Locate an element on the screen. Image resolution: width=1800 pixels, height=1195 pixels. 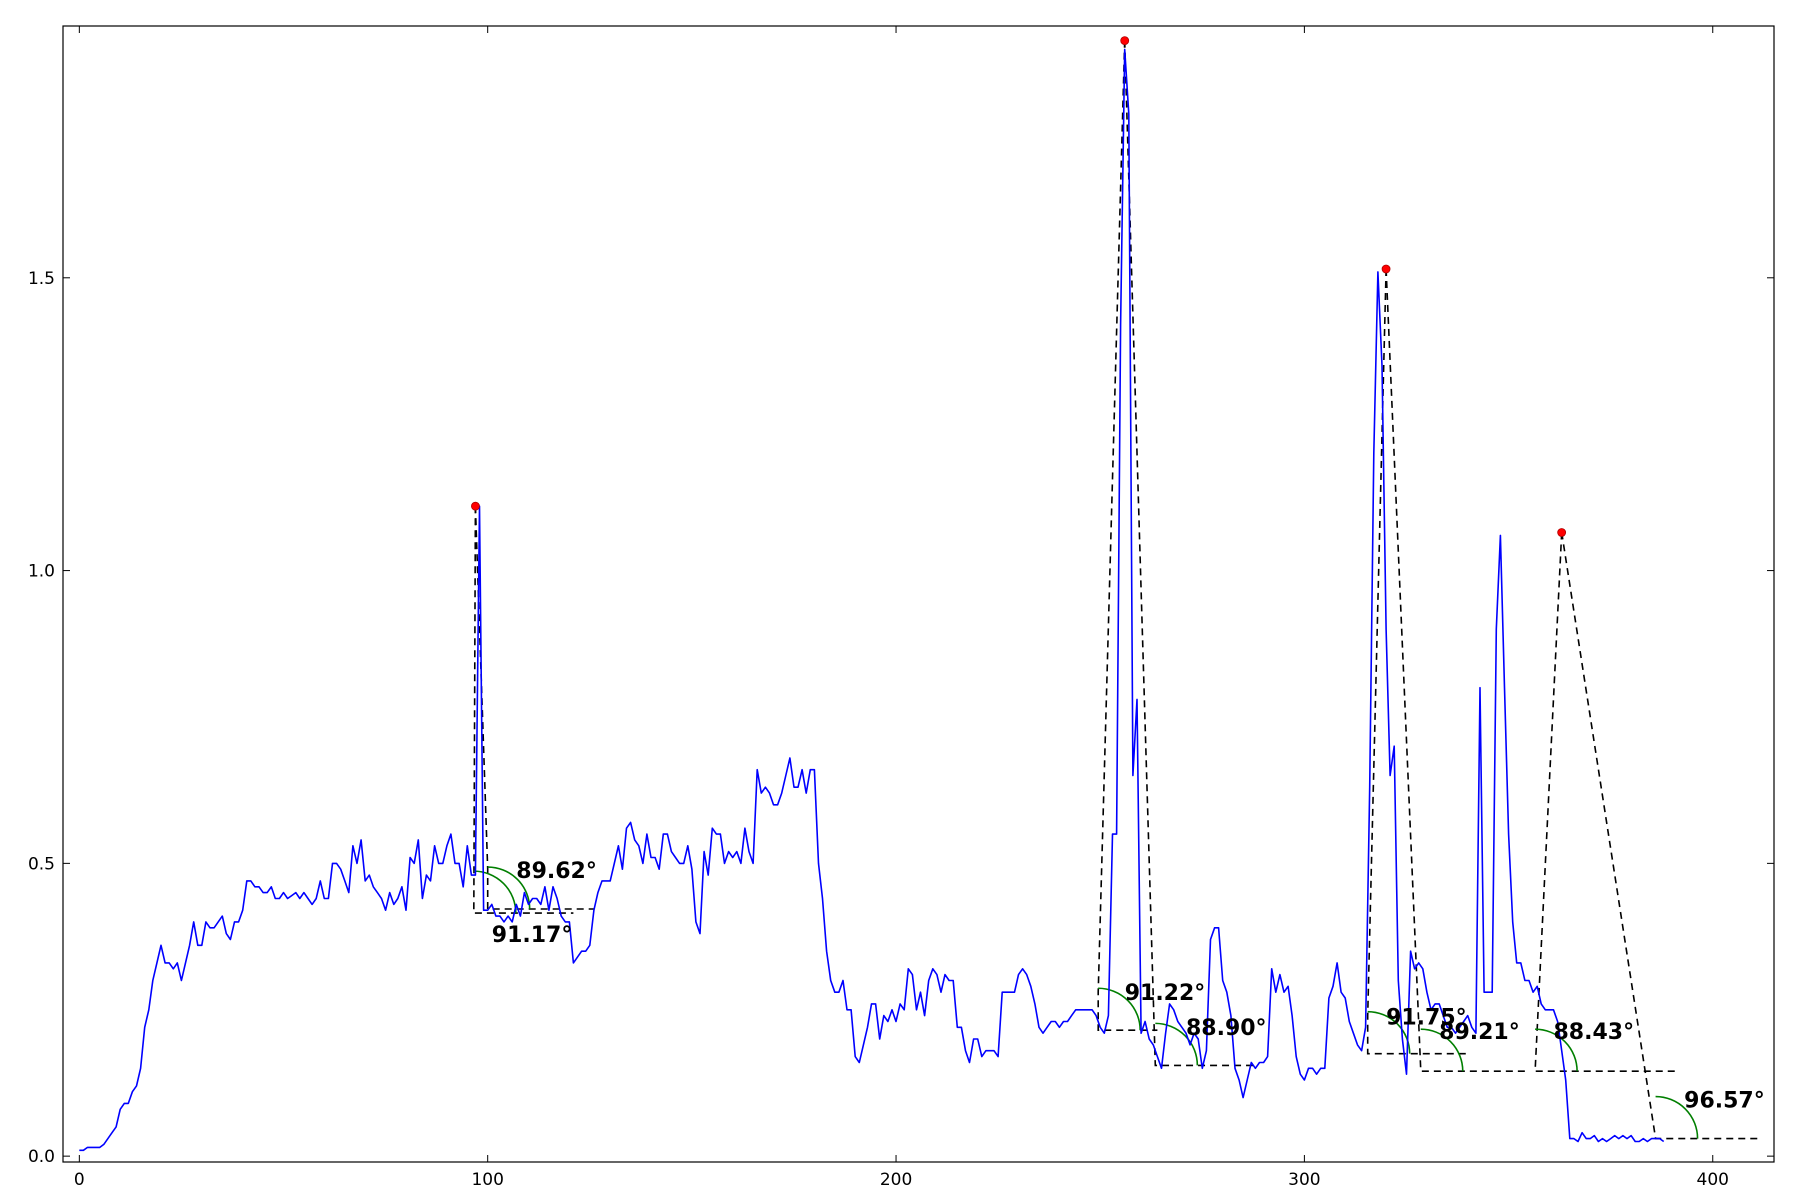
angle-label: 91.75° is located at coordinates (1426, 1017).